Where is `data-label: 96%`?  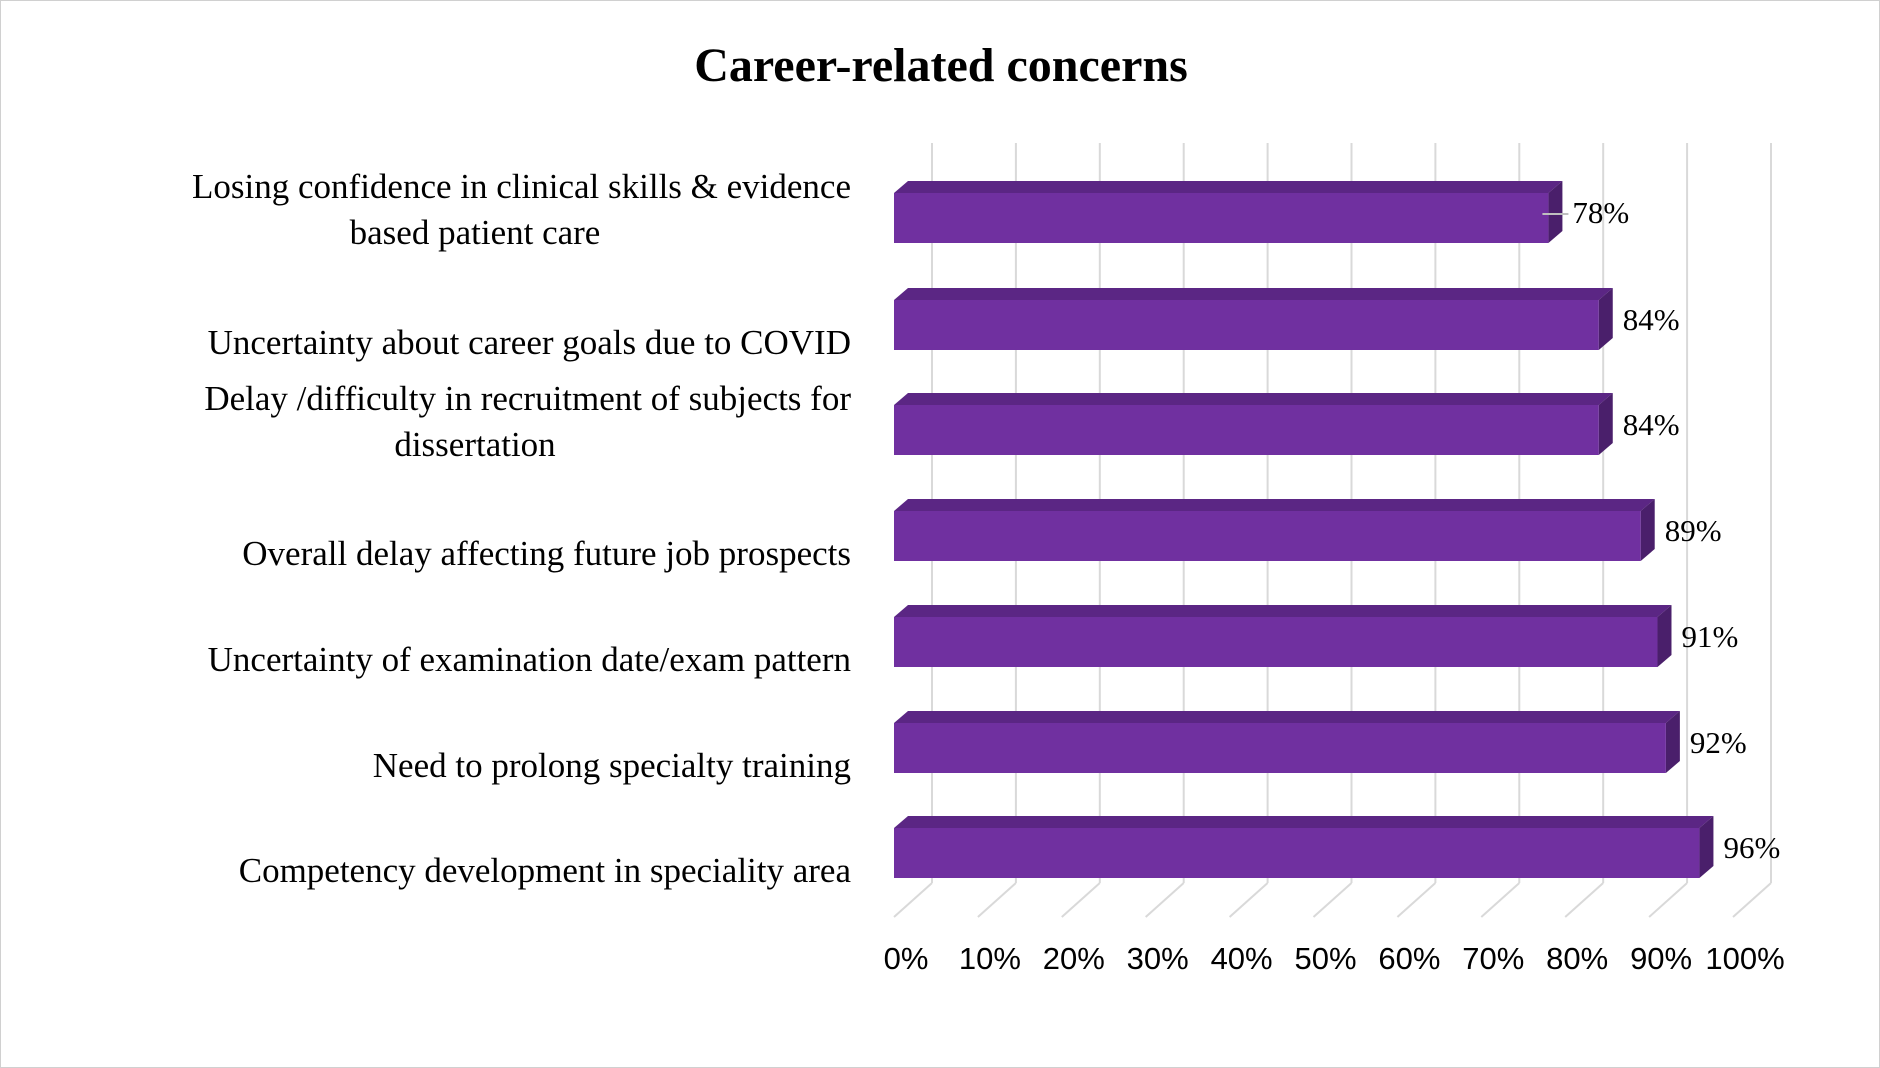
data-label: 96% is located at coordinates (1751, 847).